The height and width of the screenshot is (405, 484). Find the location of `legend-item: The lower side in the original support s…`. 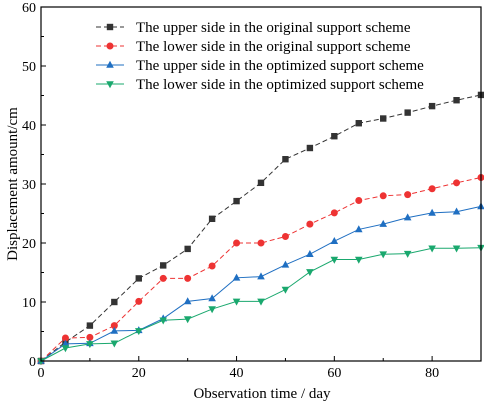

legend-item: The lower side in the original support s… is located at coordinates (253, 47).